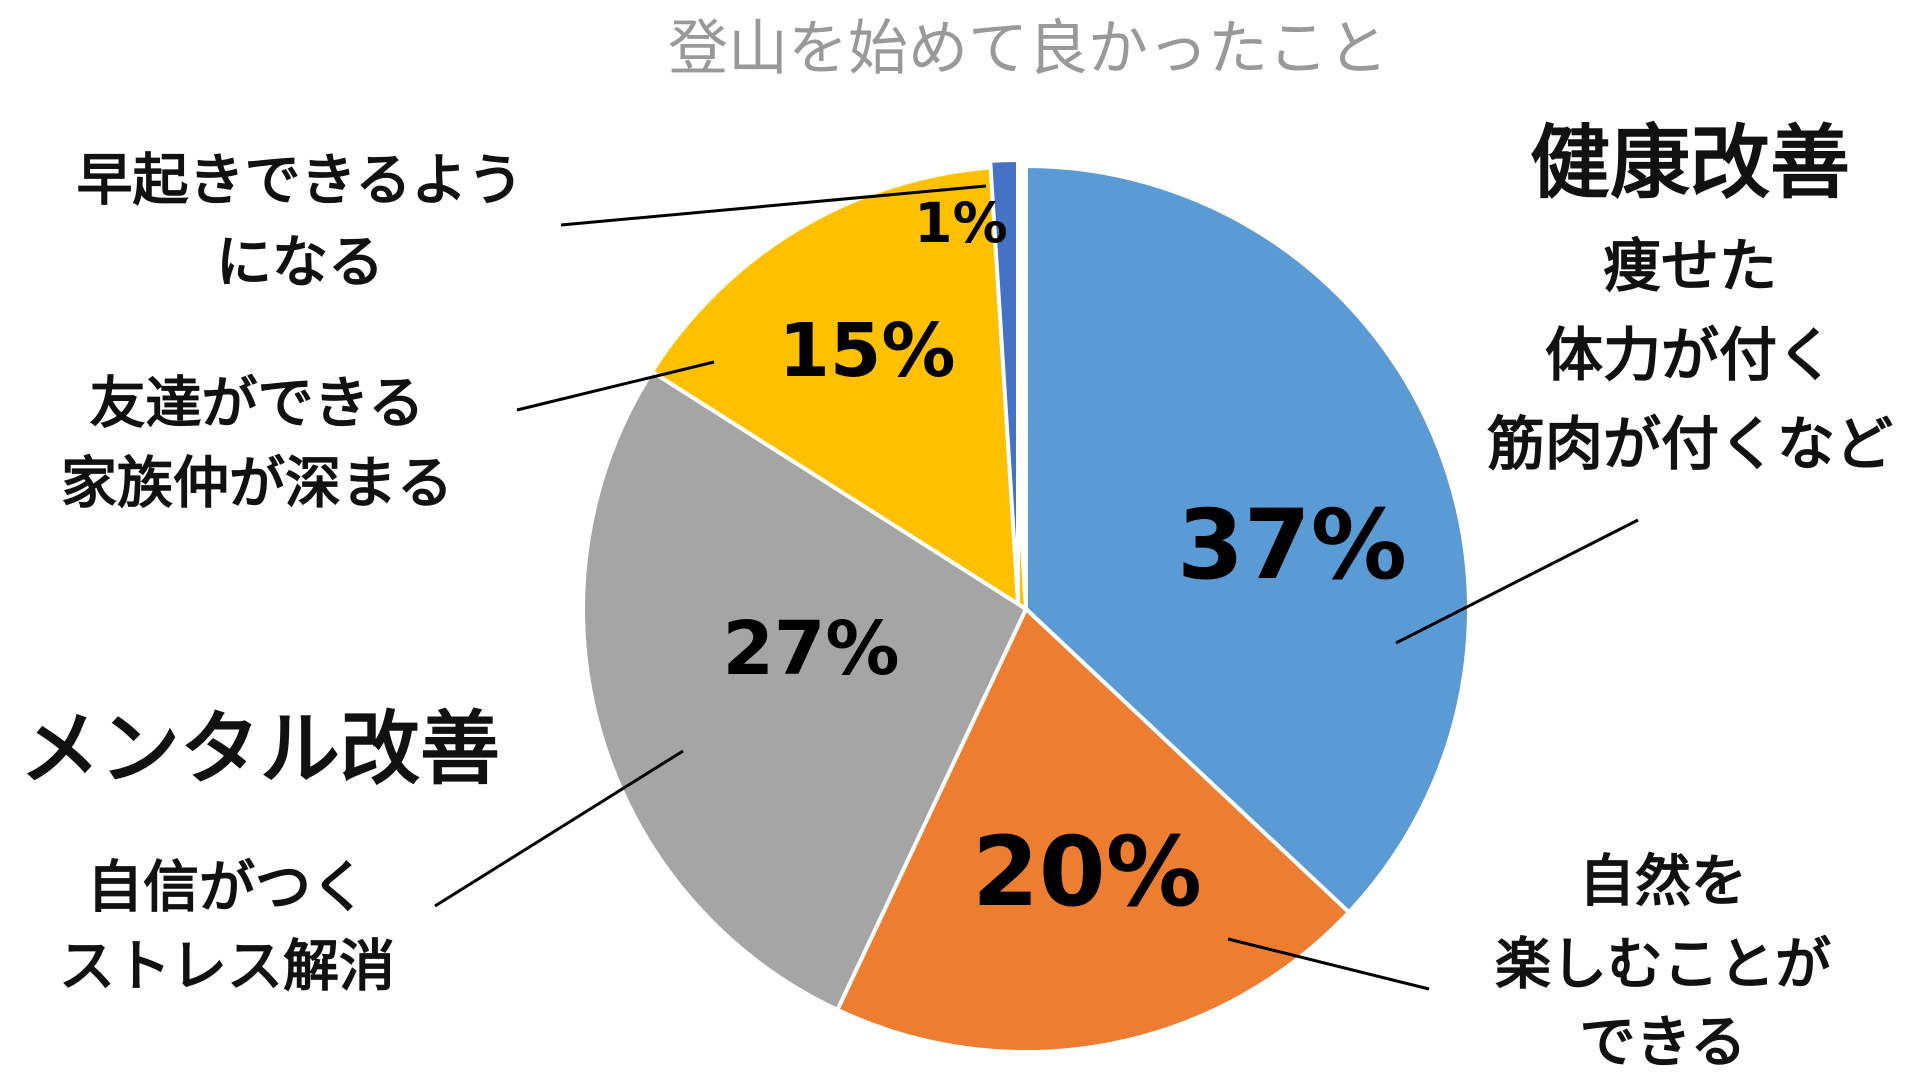 The image size is (1920, 1080). Describe the element at coordinates (1087, 872) in the screenshot. I see `value-label: 20%` at that location.